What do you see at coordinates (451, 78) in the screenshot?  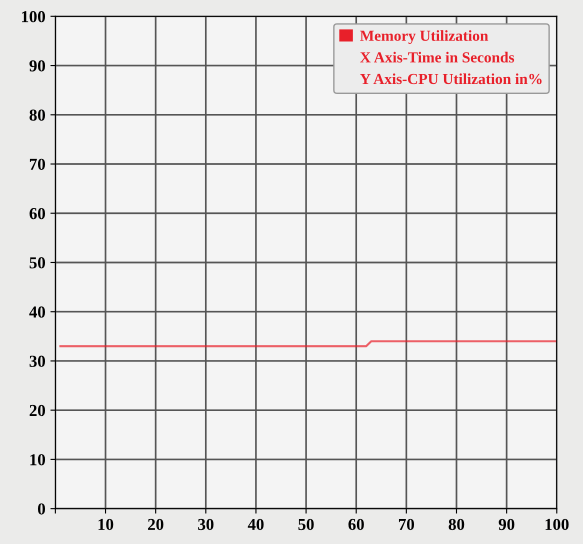 I see `annotation: Y Axis-CPU Utilization in%` at bounding box center [451, 78].